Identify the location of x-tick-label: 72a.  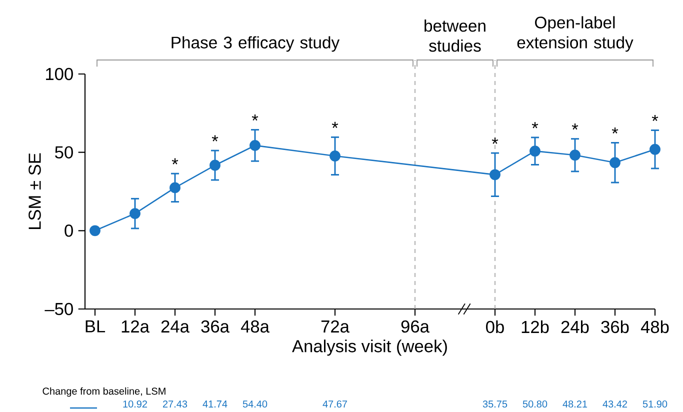
(335, 326).